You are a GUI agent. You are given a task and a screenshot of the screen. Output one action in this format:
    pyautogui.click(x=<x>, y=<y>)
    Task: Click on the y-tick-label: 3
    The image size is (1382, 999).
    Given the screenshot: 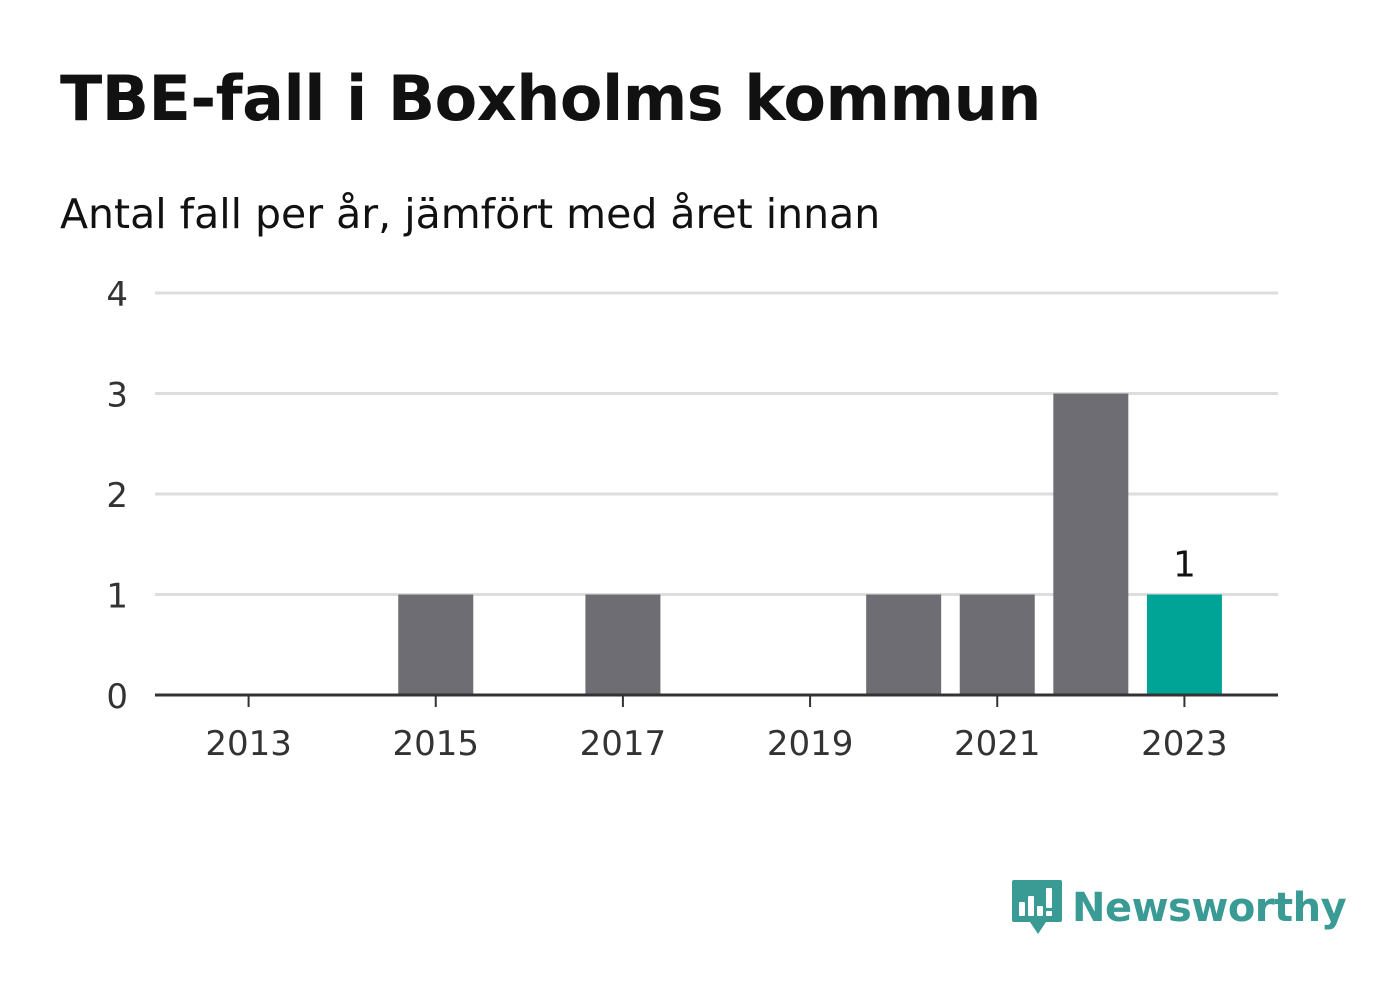 What is the action you would take?
    pyautogui.click(x=117, y=396)
    